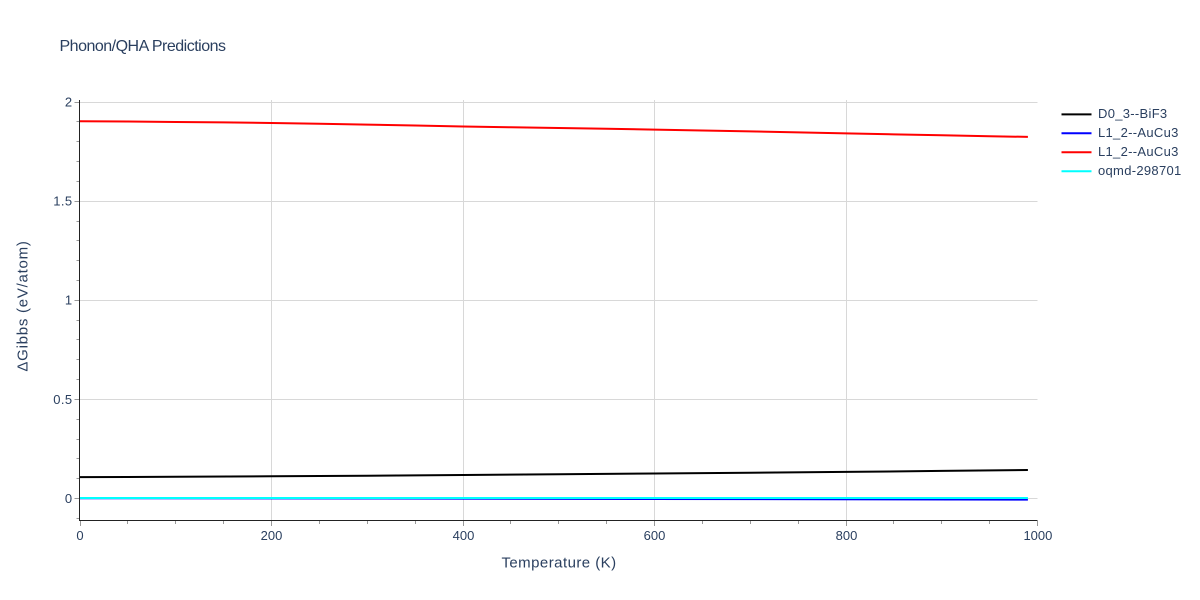  Describe the element at coordinates (1132, 113) in the screenshot. I see `svg-text: D0_3--BiF3` at that location.